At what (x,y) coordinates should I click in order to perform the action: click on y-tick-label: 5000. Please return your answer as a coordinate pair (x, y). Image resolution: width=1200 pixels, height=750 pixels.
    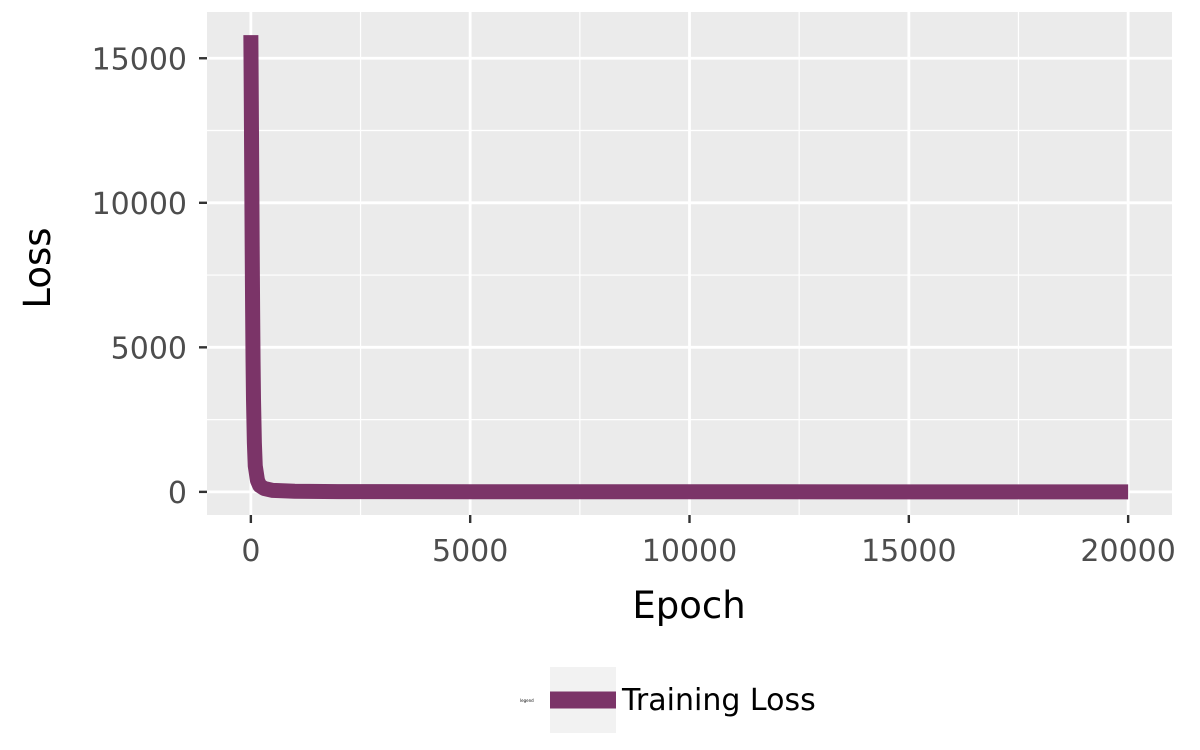
    Looking at the image, I should click on (149, 348).